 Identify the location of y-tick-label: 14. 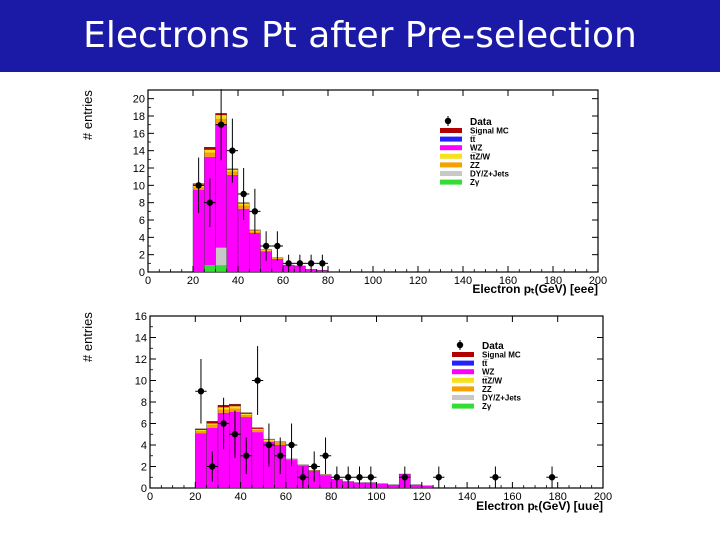
(141, 339).